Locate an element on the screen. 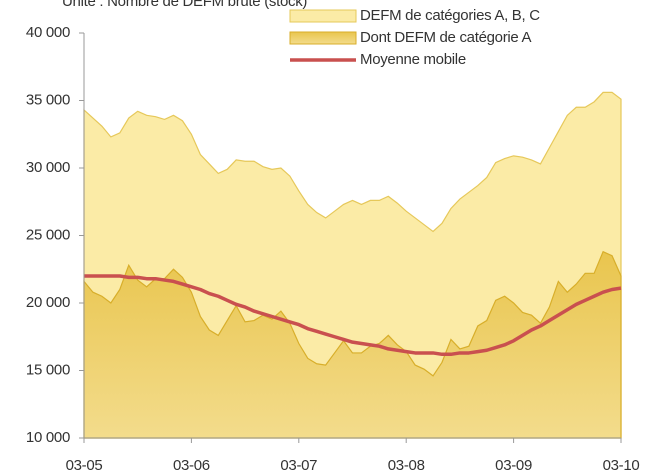 This screenshot has height=473, width=653. line is located at coordinates (353, 315).